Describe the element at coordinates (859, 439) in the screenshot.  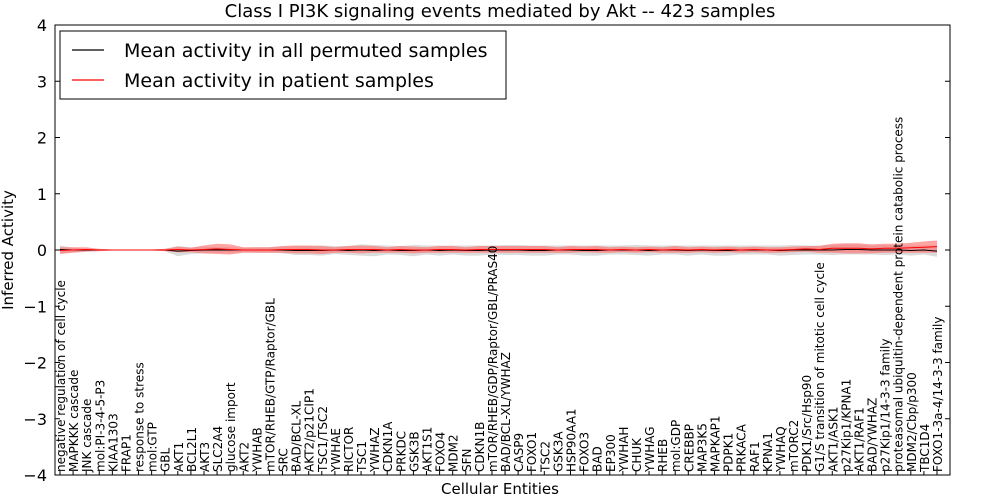
I see `x-tick-label: AKT1/RAF1` at that location.